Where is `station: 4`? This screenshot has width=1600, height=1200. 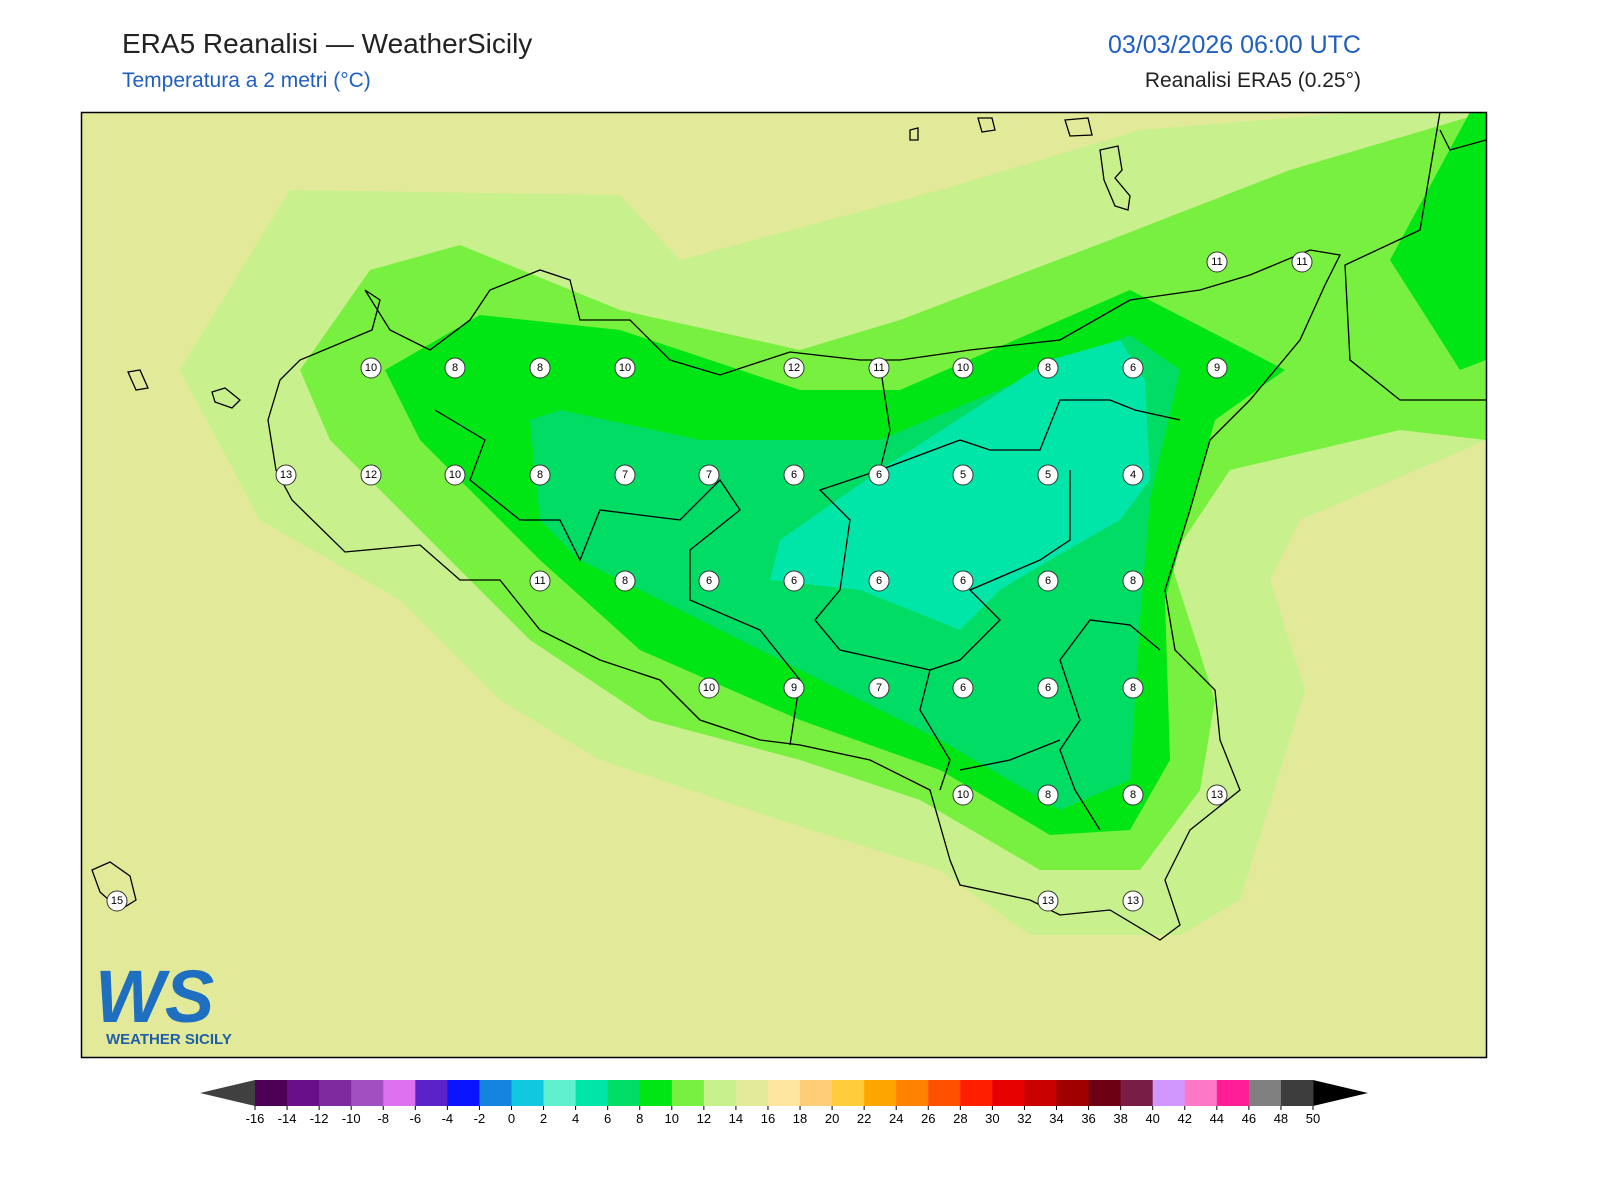
station: 4 is located at coordinates (1133, 475).